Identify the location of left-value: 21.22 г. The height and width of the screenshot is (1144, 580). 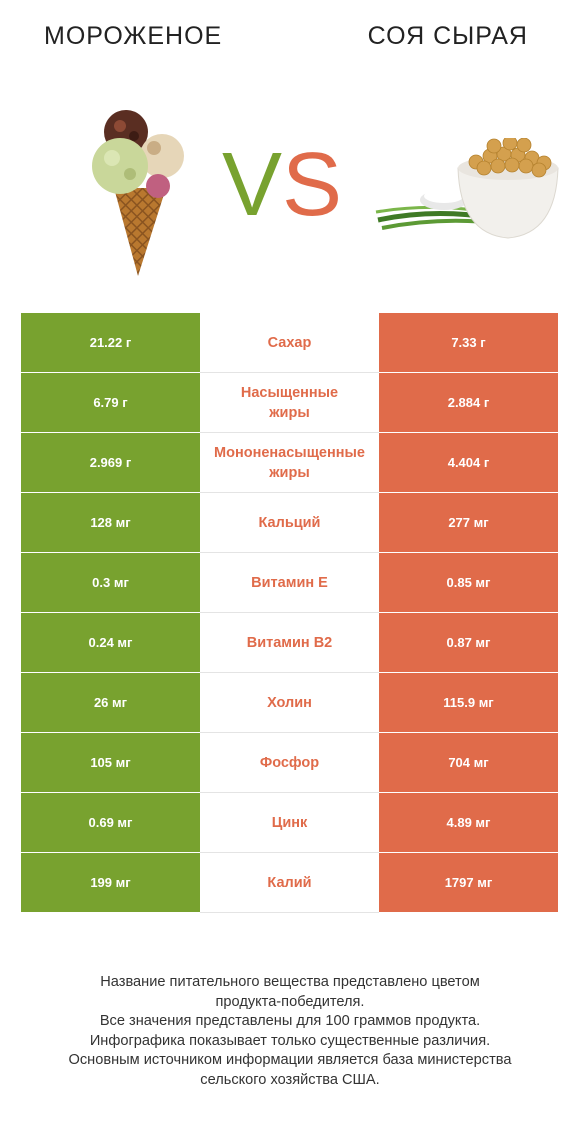
(110, 343).